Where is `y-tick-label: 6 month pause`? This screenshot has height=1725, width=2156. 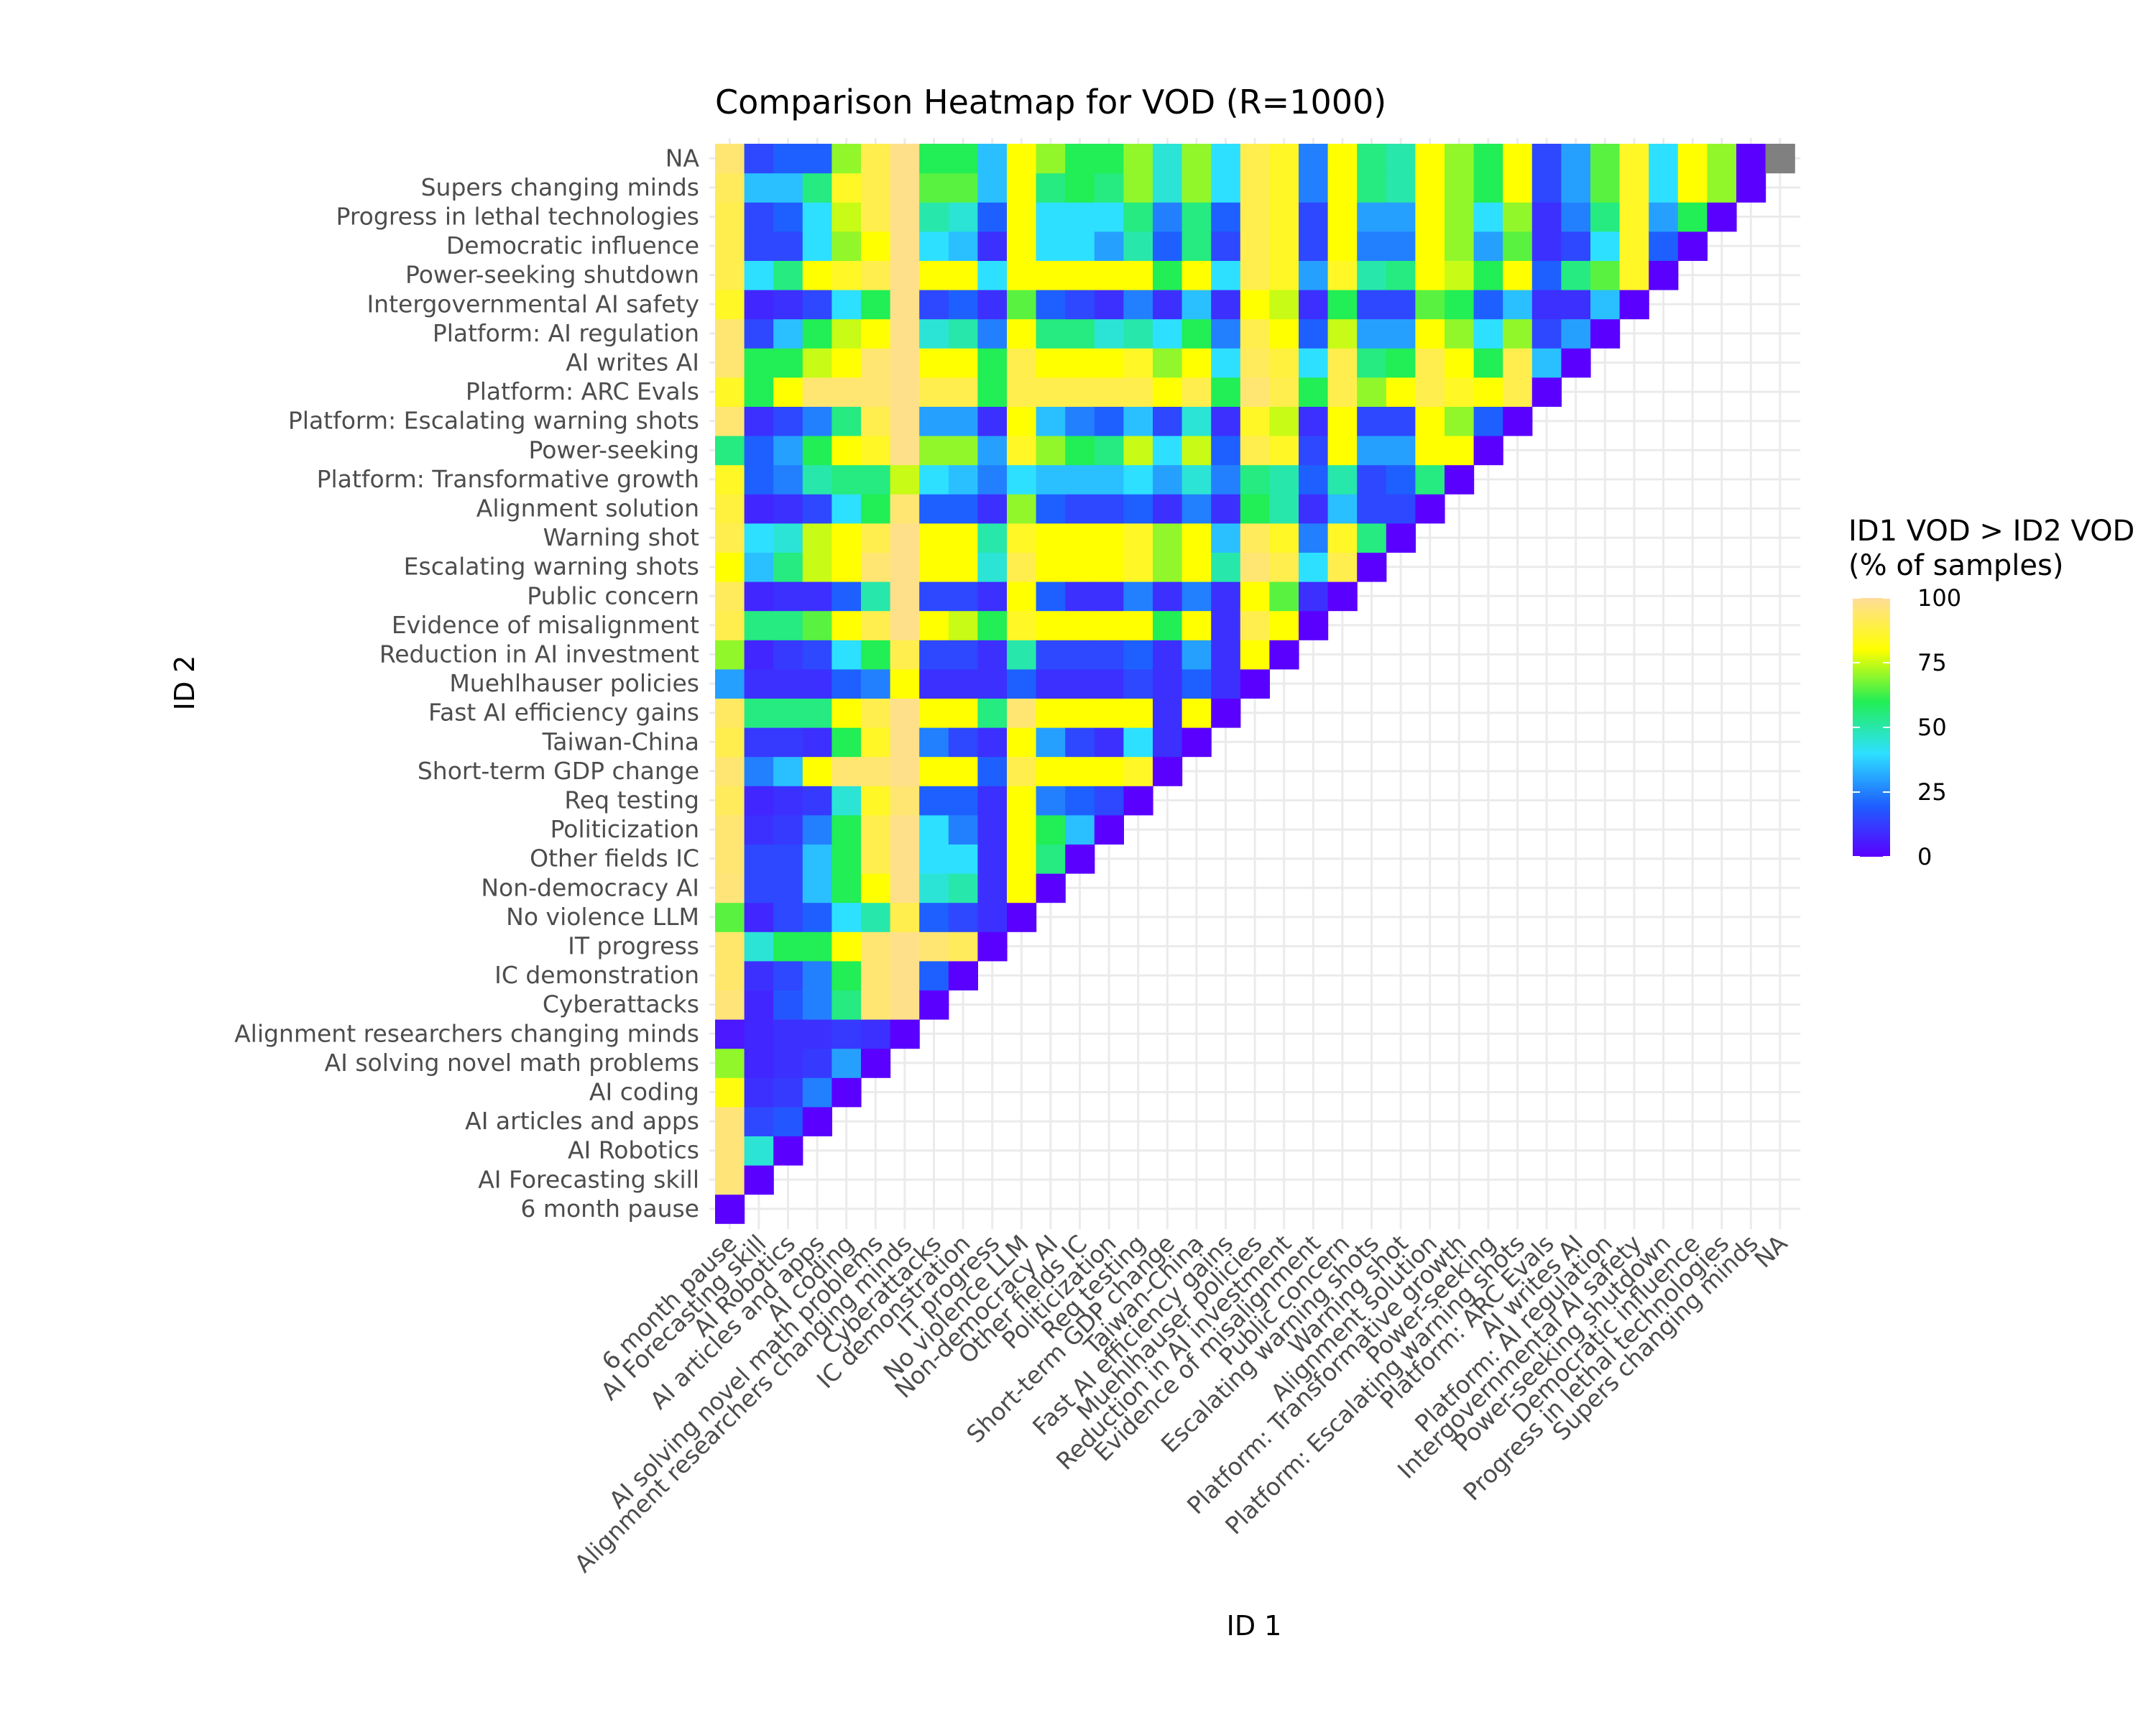
y-tick-label: 6 month pause is located at coordinates (610, 1209).